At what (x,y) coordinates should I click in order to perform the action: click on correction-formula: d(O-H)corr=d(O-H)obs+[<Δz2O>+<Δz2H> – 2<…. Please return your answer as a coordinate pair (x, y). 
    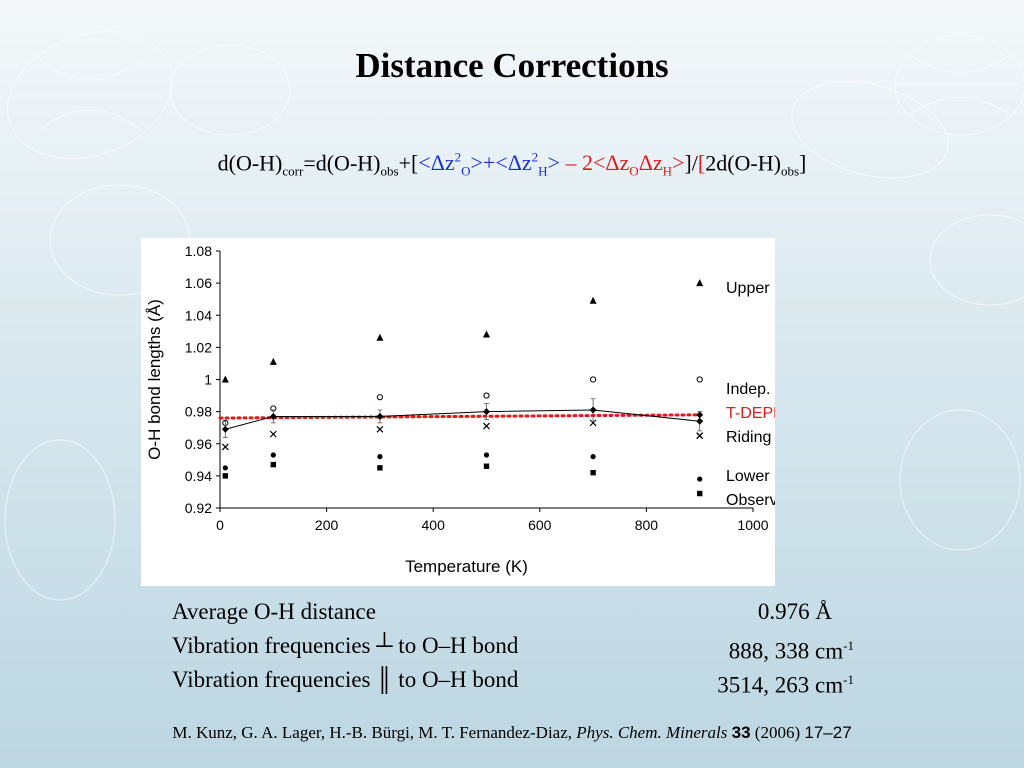
    Looking at the image, I should click on (512, 164).